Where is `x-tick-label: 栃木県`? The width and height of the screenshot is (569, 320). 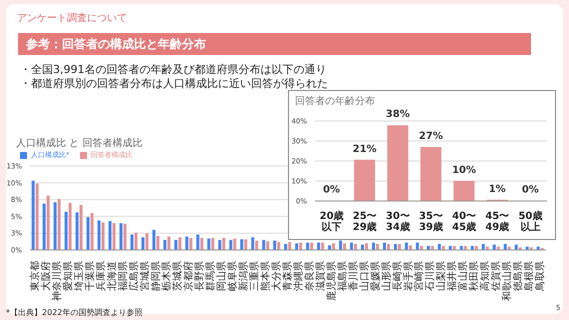 x-tick-label: 栃木県 is located at coordinates (166, 276).